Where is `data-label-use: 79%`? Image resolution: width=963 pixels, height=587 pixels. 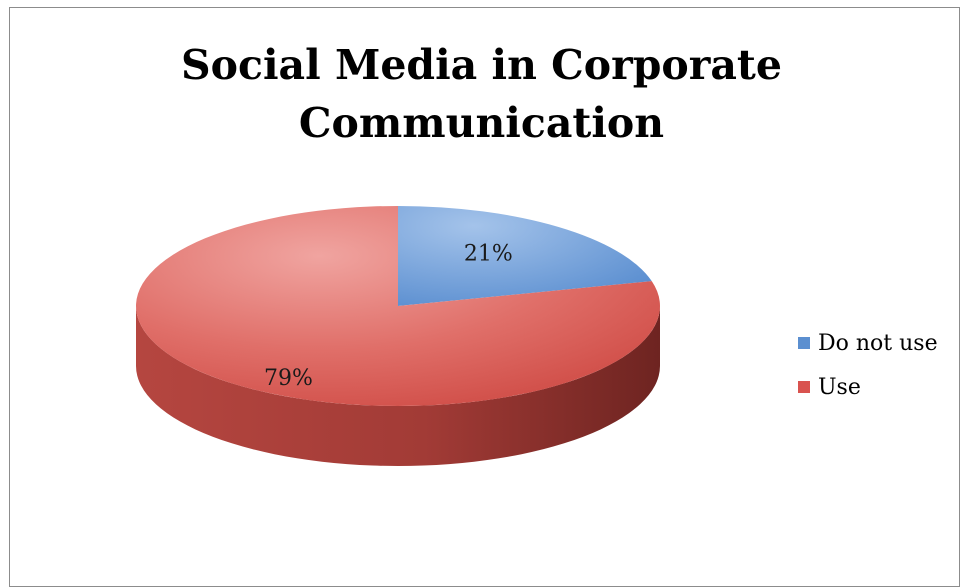
data-label-use: 79% is located at coordinates (288, 378).